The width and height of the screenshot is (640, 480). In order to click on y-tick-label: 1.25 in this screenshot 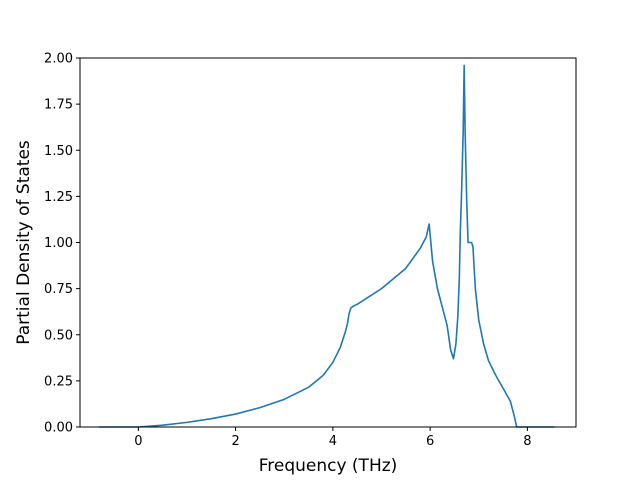, I will do `click(58, 197)`.